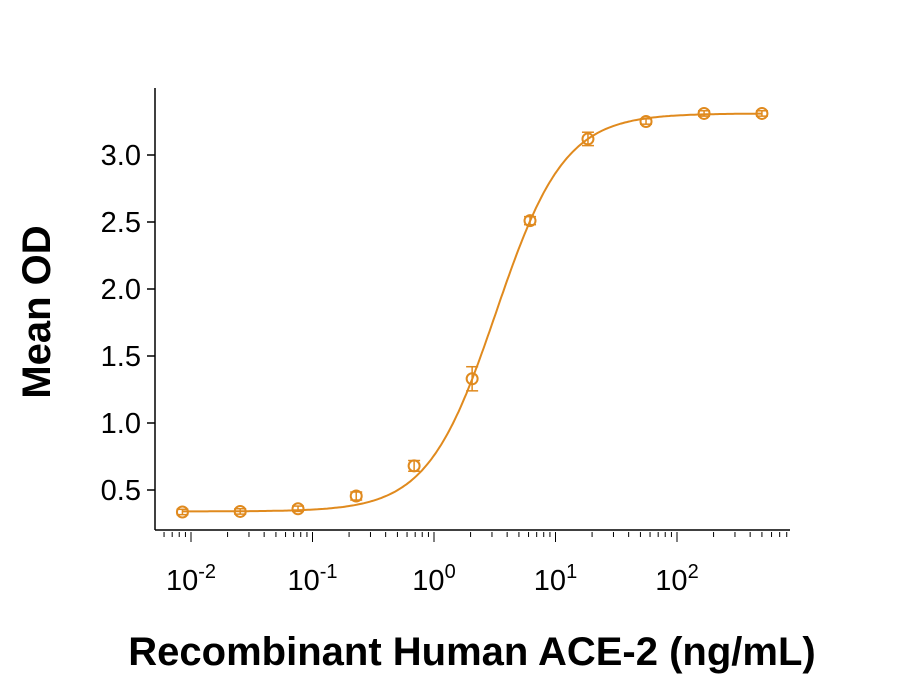 This screenshot has width=905, height=681. Describe the element at coordinates (121, 491) in the screenshot. I see `y-tick-label: 0.5` at that location.